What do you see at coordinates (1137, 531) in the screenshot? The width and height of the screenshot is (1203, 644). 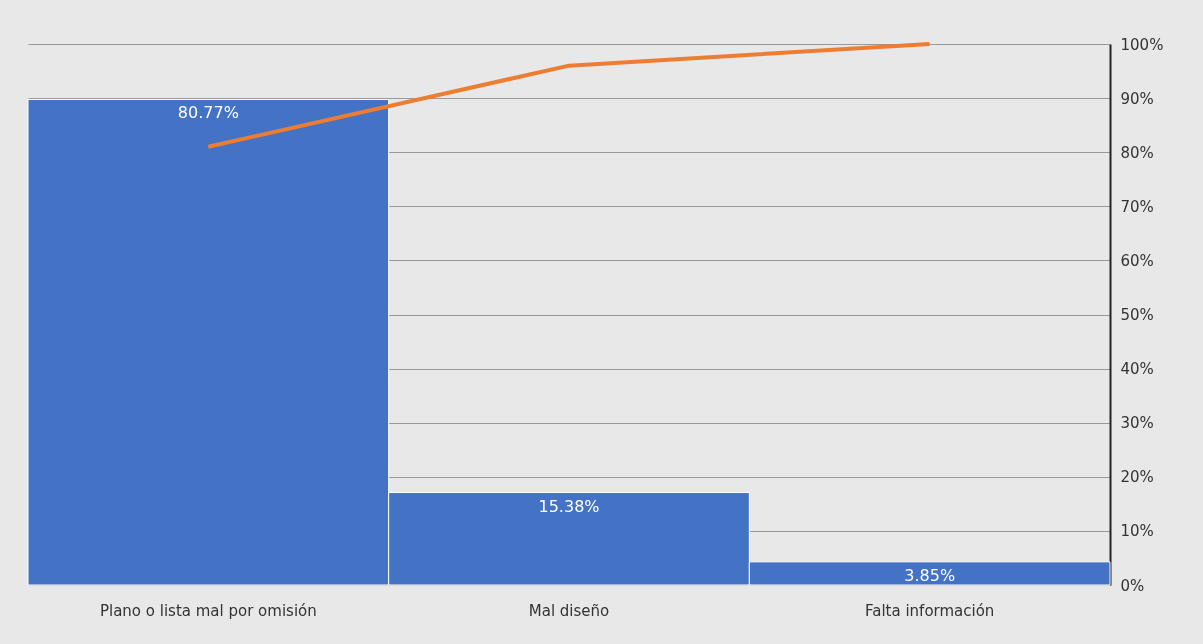 I see `y2-tick-label: 10%` at bounding box center [1137, 531].